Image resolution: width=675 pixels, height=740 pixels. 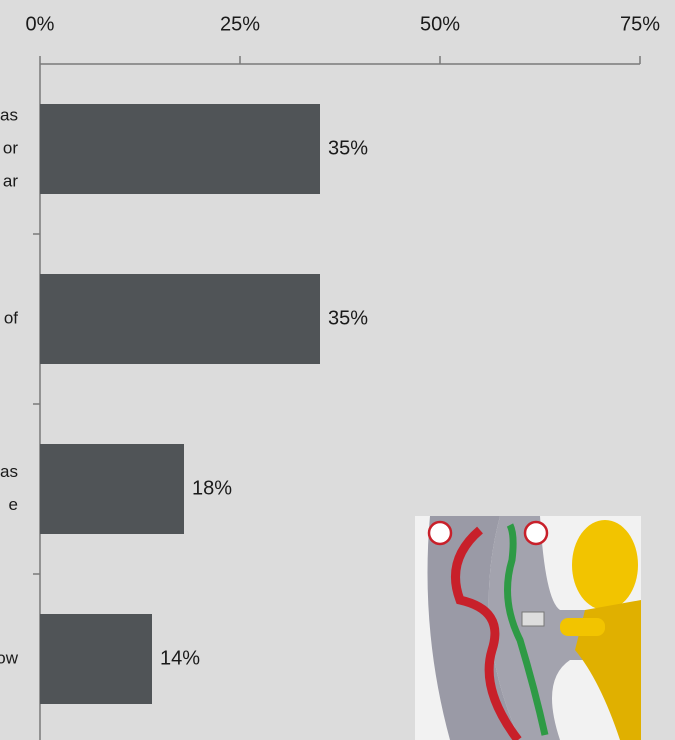 What do you see at coordinates (180, 658) in the screenshot?
I see `value-label: 14%` at bounding box center [180, 658].